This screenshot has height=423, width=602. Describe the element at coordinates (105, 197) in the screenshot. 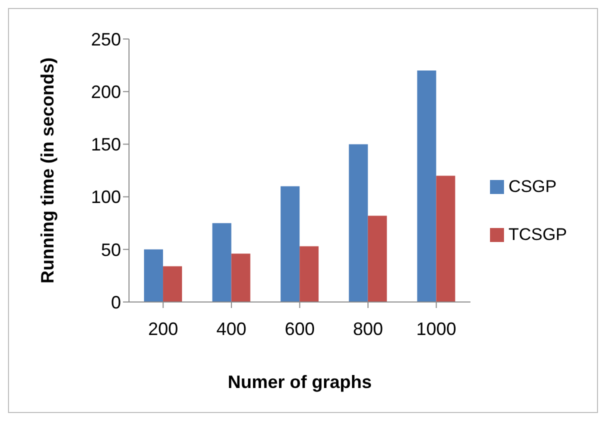

I see `y-tick-label: 100` at that location.